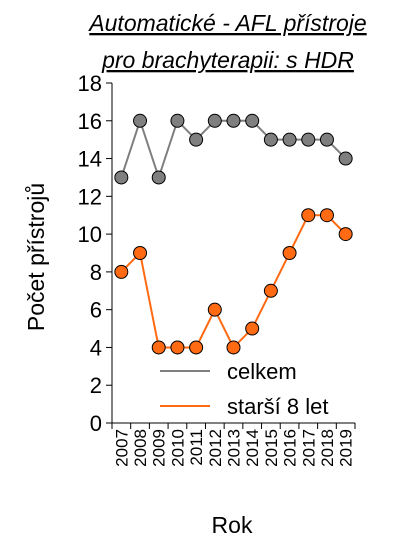 This screenshot has width=418, height=539. What do you see at coordinates (36, 257) in the screenshot?
I see `y-axis-label: Počet přístrojů` at bounding box center [36, 257].